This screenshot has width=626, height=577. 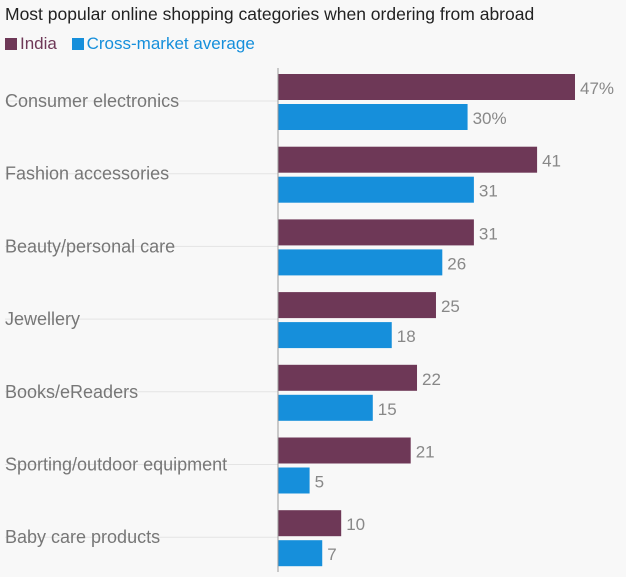 What do you see at coordinates (431, 379) in the screenshot?
I see `value-label: 22` at bounding box center [431, 379].